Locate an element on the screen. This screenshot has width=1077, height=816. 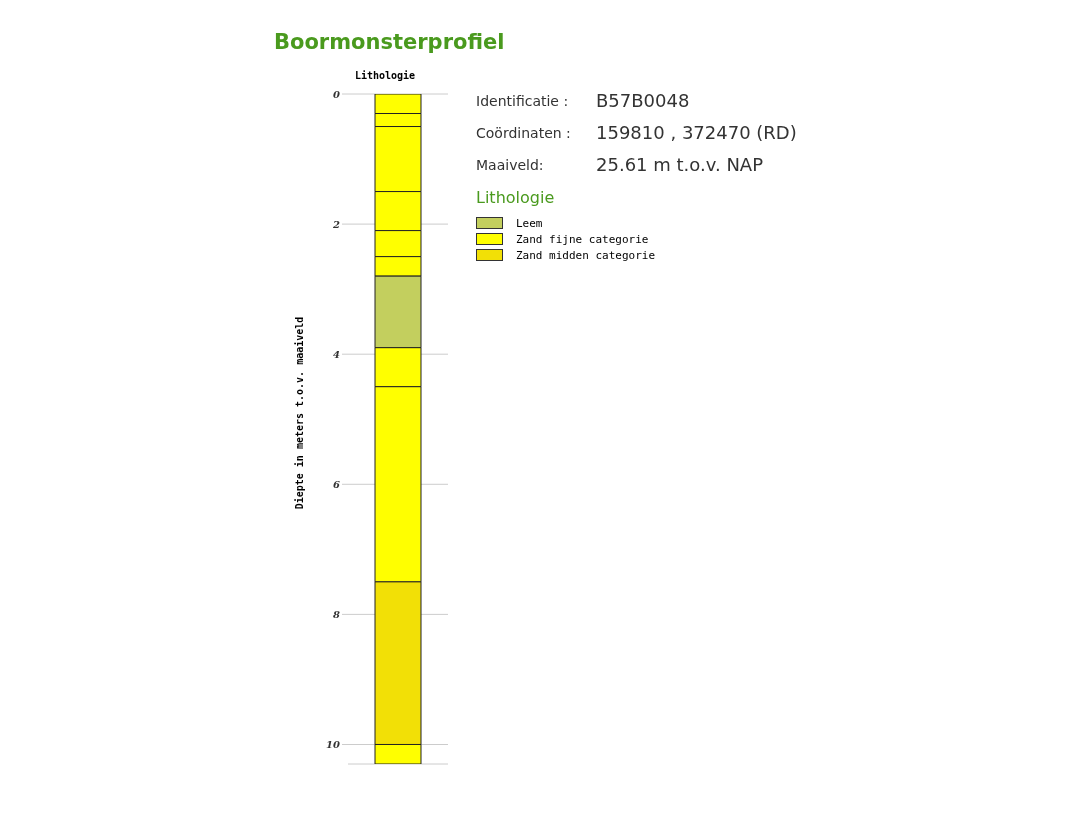
legend-label: Zand midden categorie is located at coordinates (586, 255).